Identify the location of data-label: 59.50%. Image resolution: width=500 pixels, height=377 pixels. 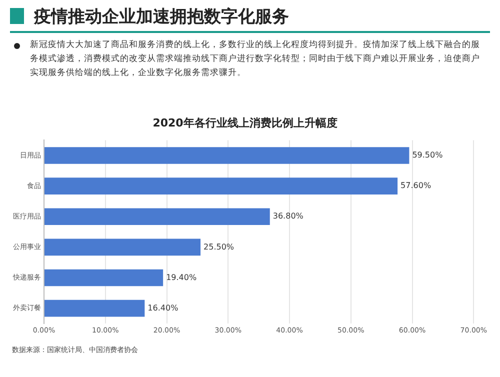
(428, 155).